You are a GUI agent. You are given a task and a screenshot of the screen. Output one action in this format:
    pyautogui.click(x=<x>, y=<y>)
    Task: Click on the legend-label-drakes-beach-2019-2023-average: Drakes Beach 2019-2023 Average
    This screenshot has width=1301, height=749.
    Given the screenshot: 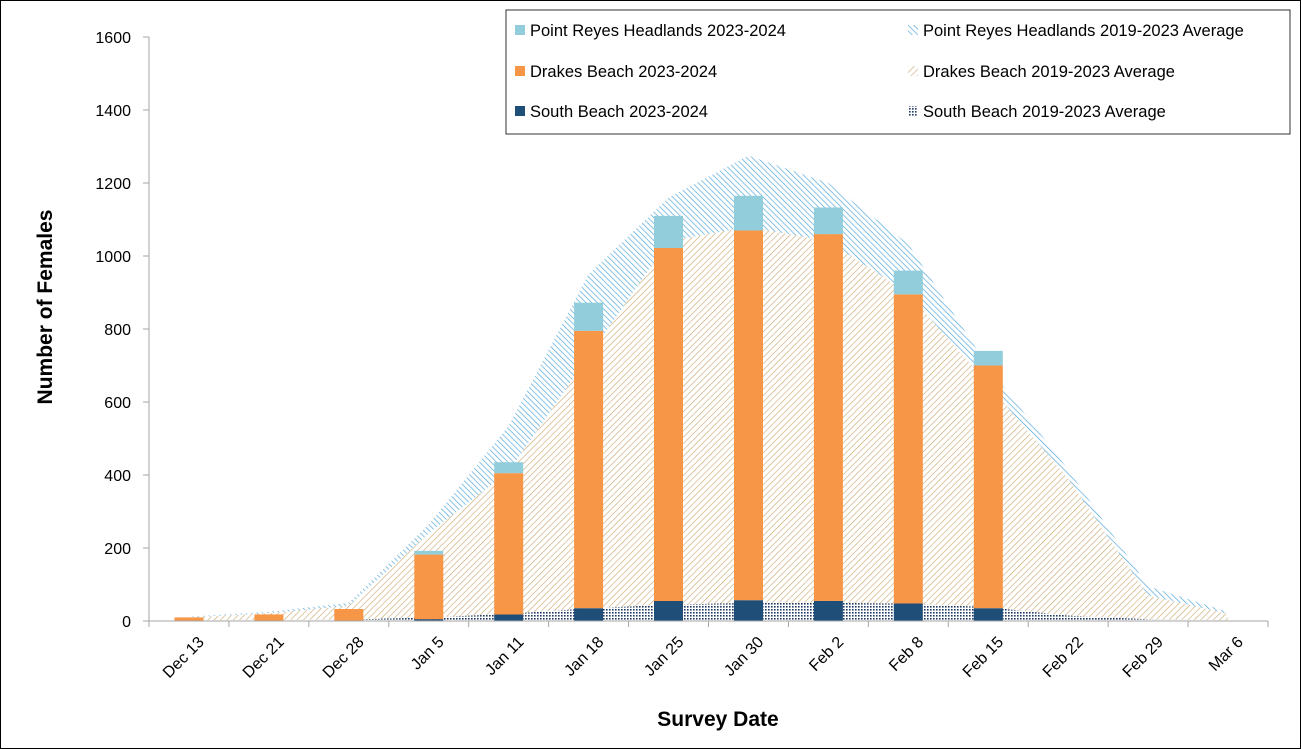 What is the action you would take?
    pyautogui.click(x=1049, y=72)
    